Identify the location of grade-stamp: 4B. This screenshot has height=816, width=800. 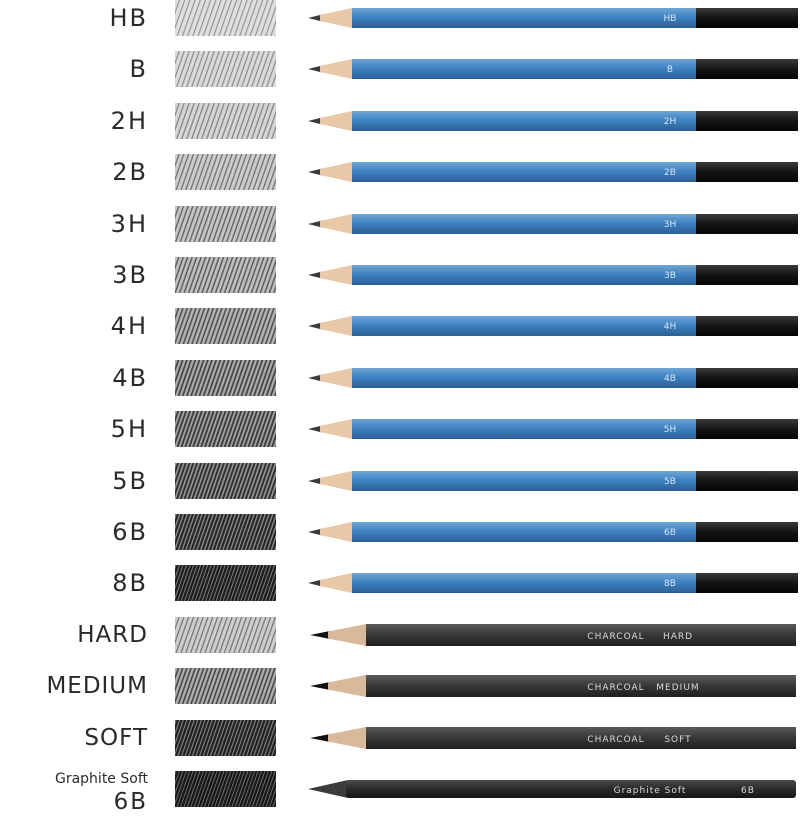
(670, 379).